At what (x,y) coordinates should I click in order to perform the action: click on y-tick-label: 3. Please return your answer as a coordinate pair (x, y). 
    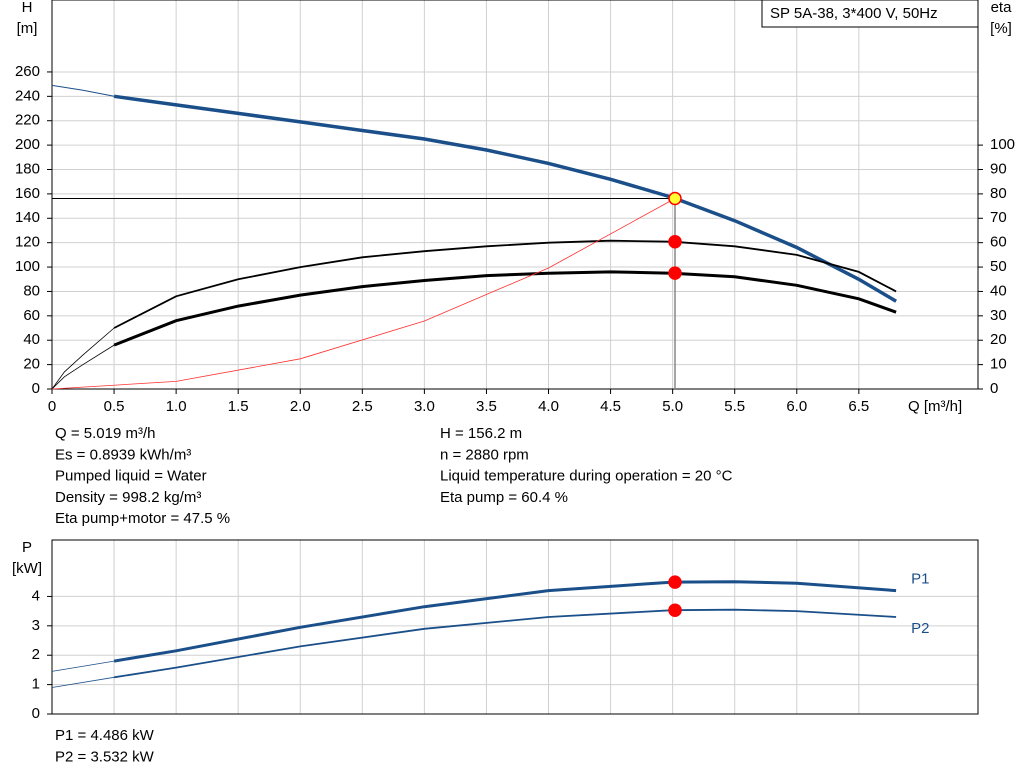
    Looking at the image, I should click on (36, 625).